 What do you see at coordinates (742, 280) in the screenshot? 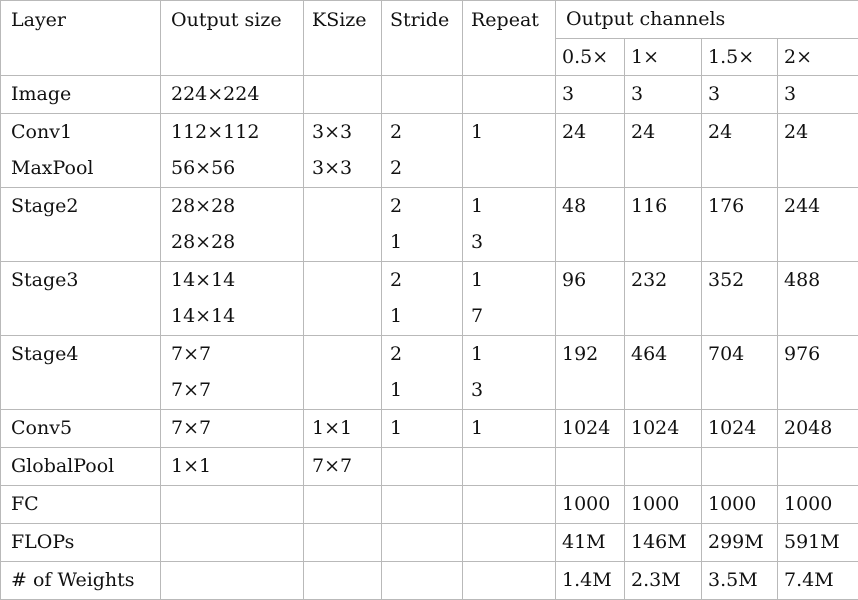
I see `cell-line: 352` at bounding box center [742, 280].